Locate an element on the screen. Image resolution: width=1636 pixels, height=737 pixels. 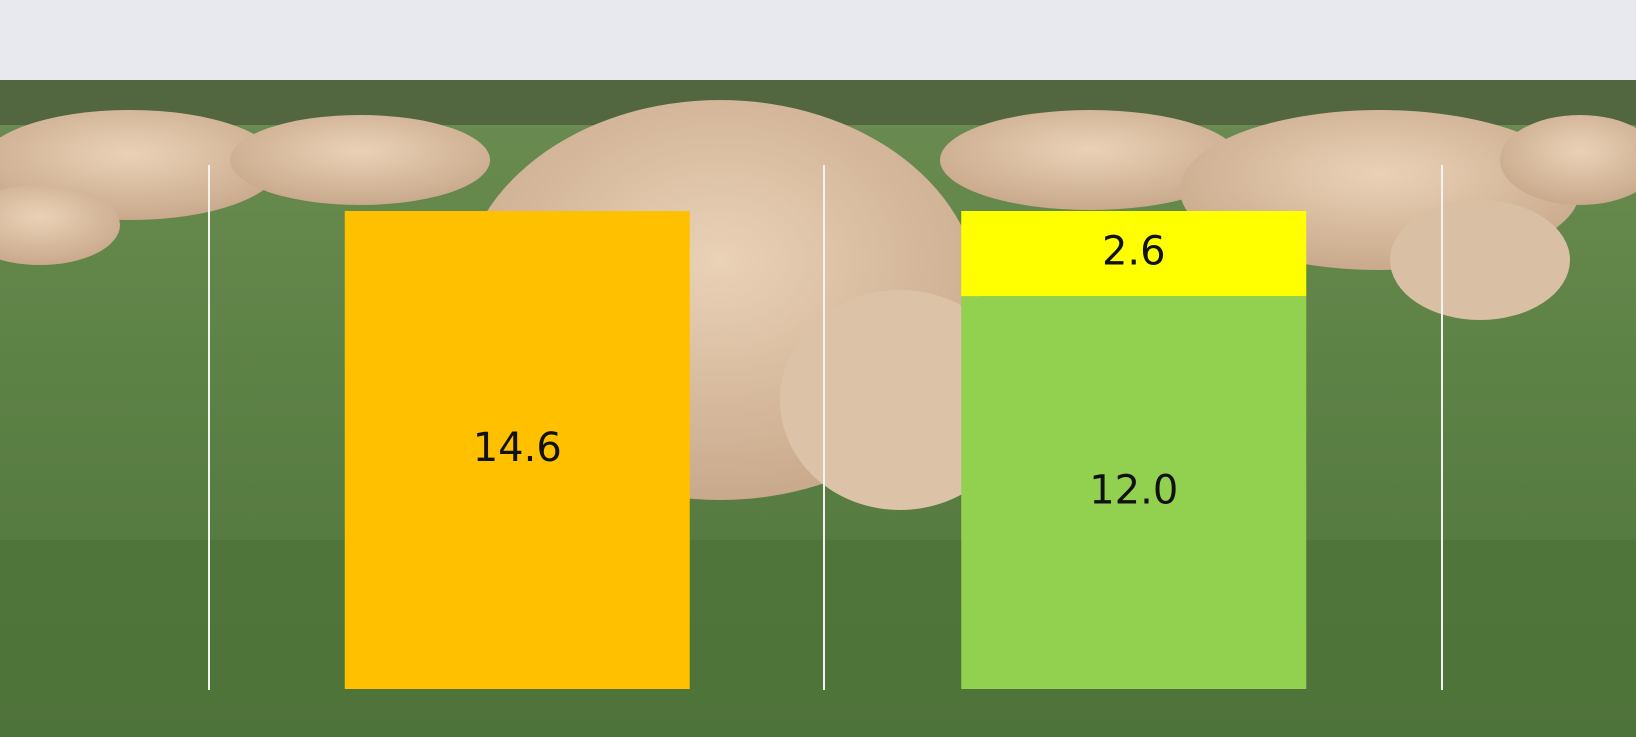
data-label: 14.6 is located at coordinates (517, 448).